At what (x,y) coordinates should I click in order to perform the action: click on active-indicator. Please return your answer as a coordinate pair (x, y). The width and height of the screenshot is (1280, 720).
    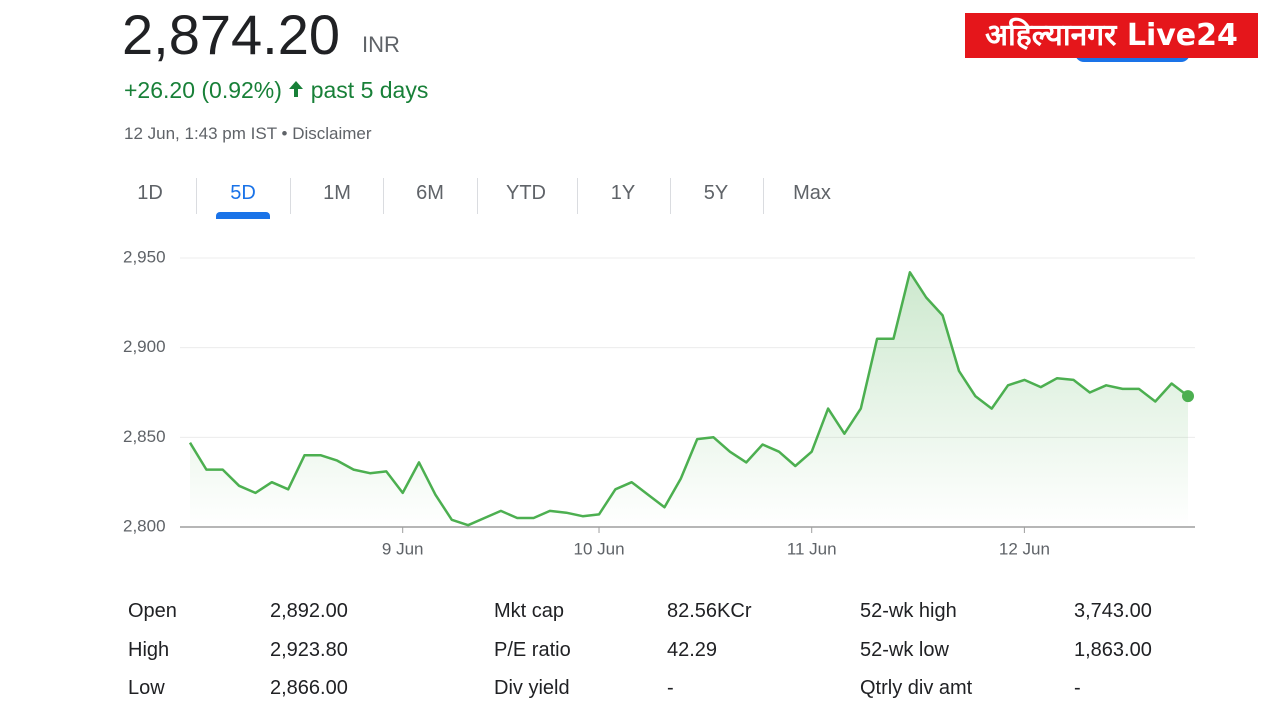
    Looking at the image, I should click on (243, 215).